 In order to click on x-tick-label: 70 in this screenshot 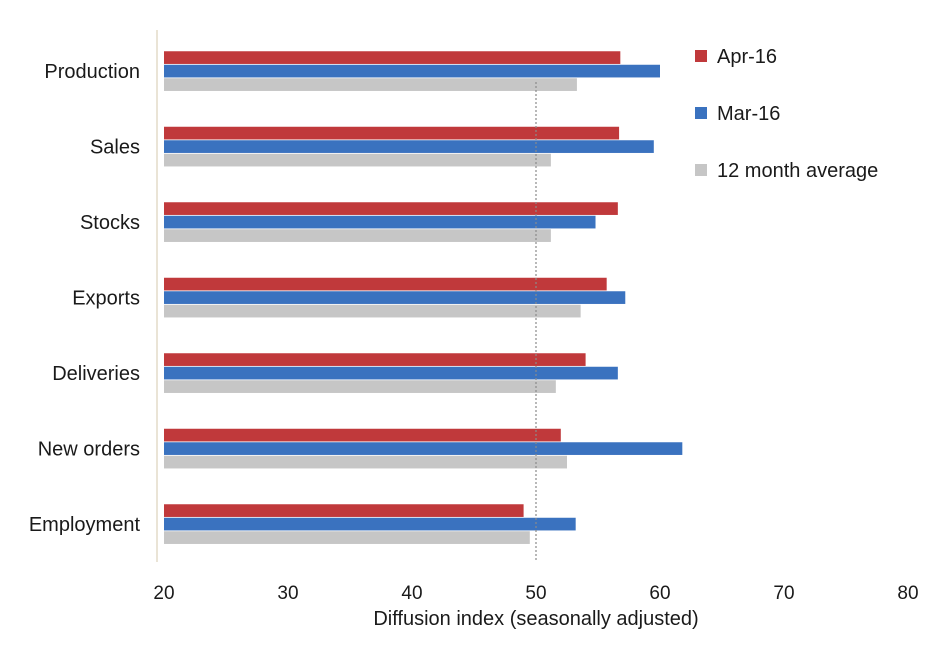, I will do `click(783, 593)`.